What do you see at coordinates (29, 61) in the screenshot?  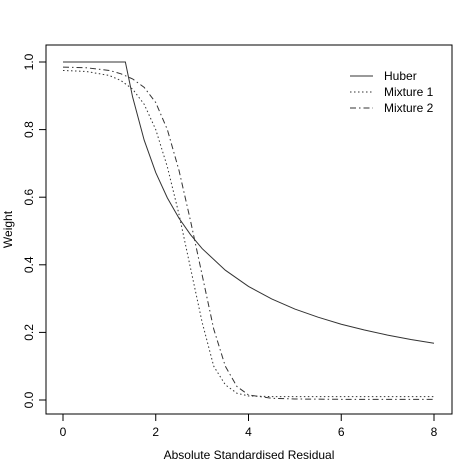 I see `y-tick-label: 1.0` at bounding box center [29, 61].